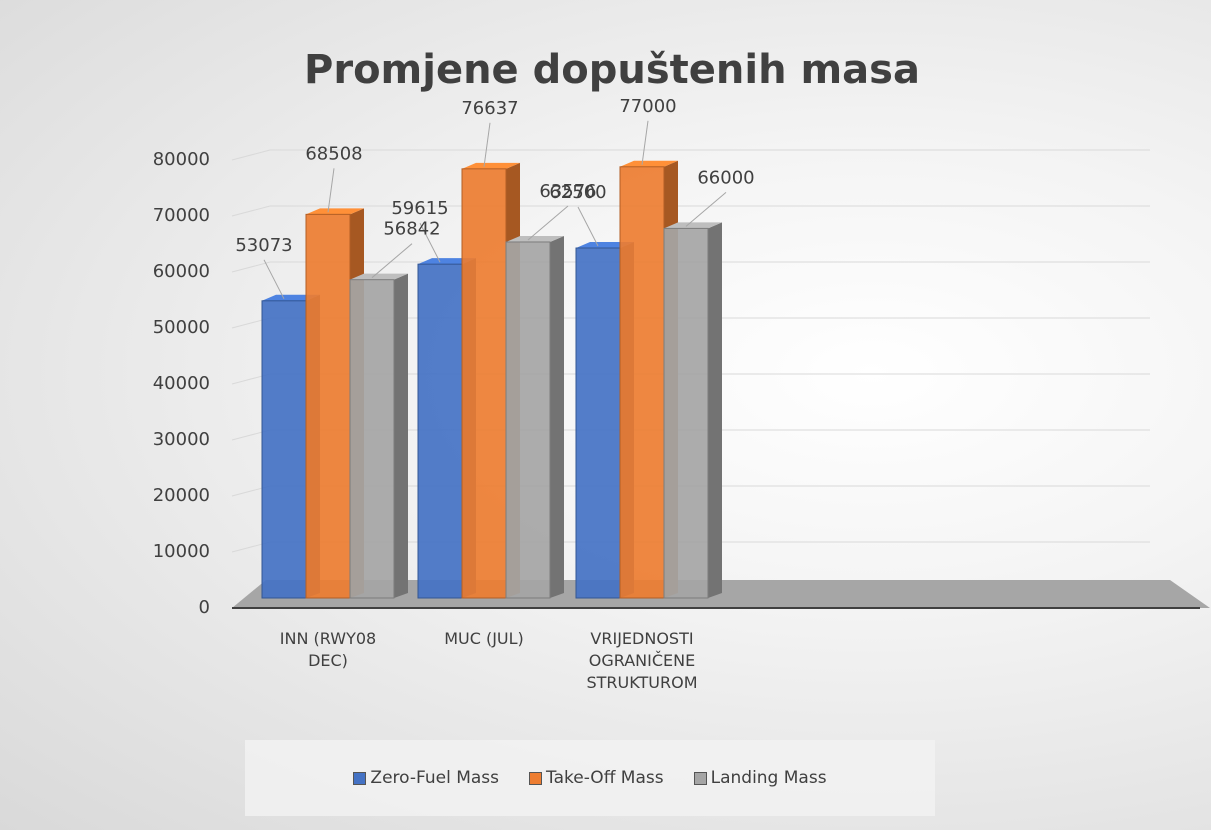 This screenshot has width=1211, height=830. I want to click on chart-title: Promjene dopuštenih masa, so click(612, 70).